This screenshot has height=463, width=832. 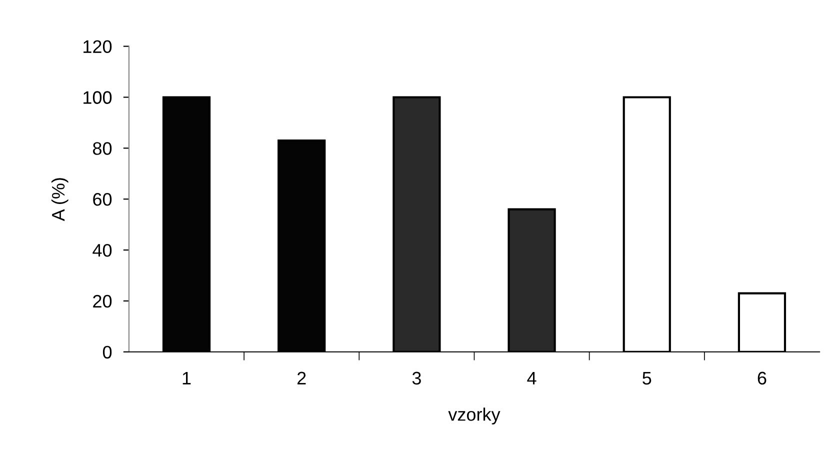 I want to click on x-tick-label: 1, so click(x=186, y=378).